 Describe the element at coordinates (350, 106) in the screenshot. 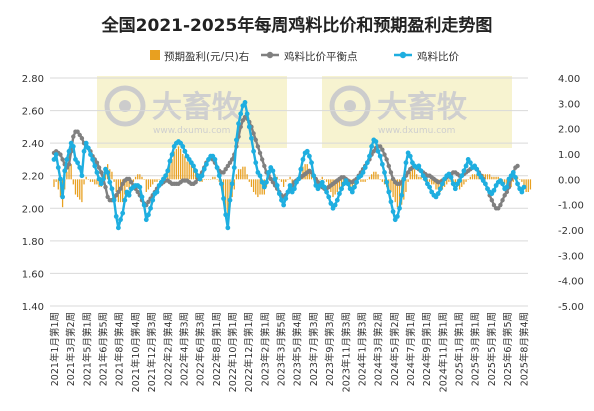

I see `watermark-logo-icon` at that location.